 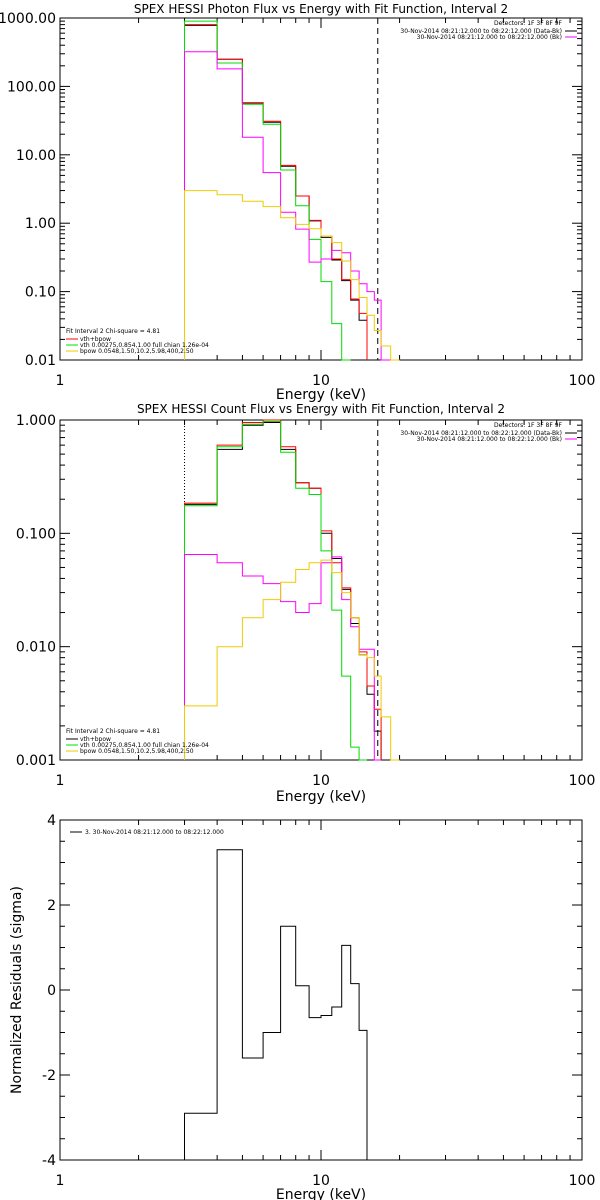 What do you see at coordinates (51, 906) in the screenshot?
I see `y-tick-label: 2` at bounding box center [51, 906].